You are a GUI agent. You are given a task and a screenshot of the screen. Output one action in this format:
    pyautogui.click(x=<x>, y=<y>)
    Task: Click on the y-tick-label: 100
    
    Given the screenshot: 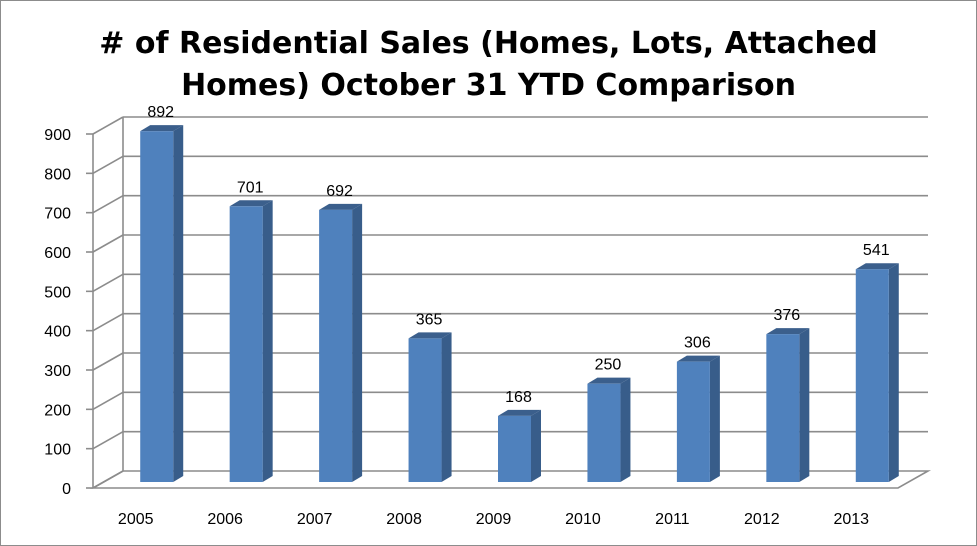 What is the action you would take?
    pyautogui.click(x=57, y=450)
    